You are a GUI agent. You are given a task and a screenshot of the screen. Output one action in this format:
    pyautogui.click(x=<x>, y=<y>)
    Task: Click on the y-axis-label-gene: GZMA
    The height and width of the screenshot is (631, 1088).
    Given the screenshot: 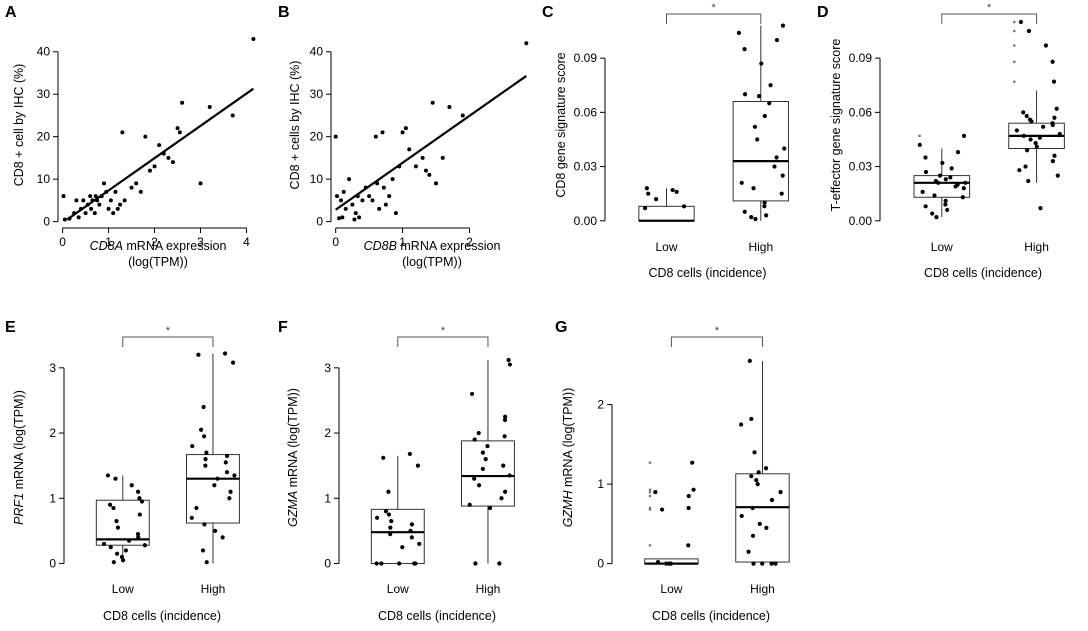 What is the action you would take?
    pyautogui.click(x=293, y=509)
    